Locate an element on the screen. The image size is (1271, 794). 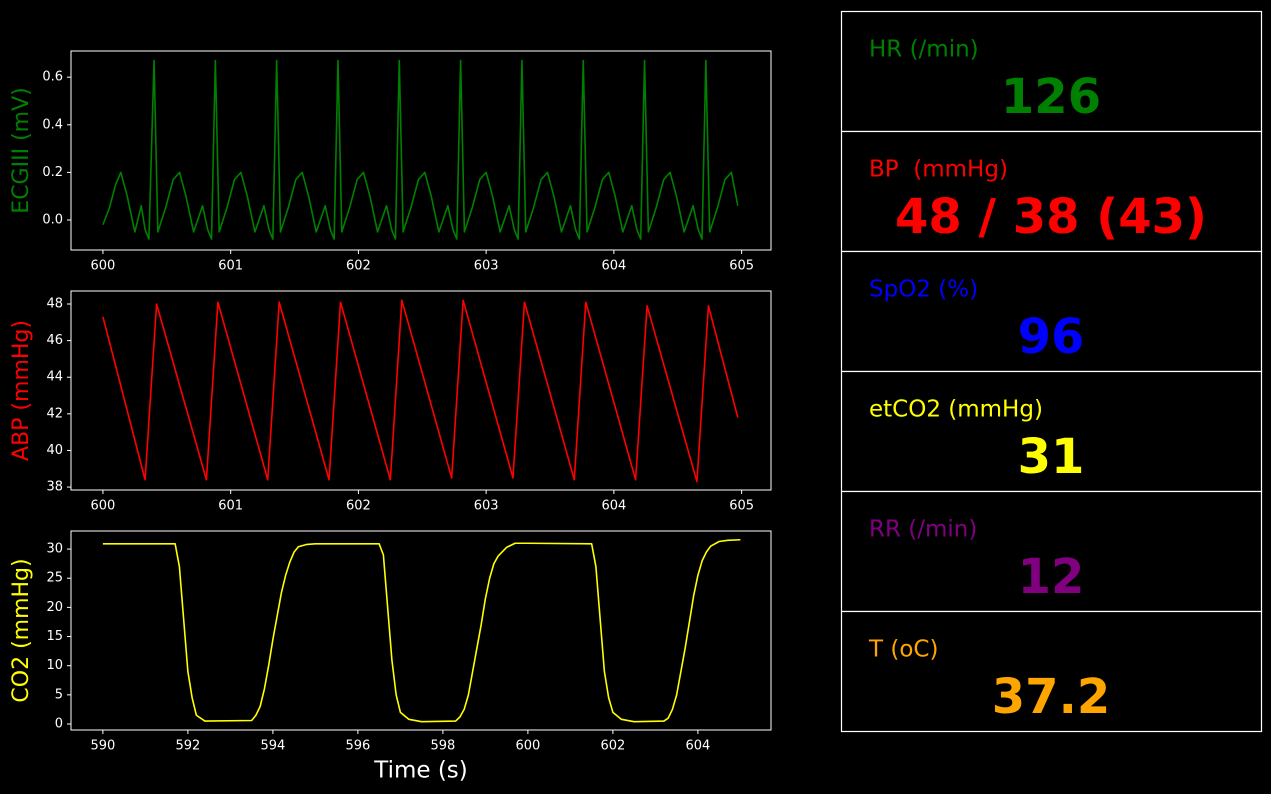
y-tick-label: 20 is located at coordinates (54, 607).